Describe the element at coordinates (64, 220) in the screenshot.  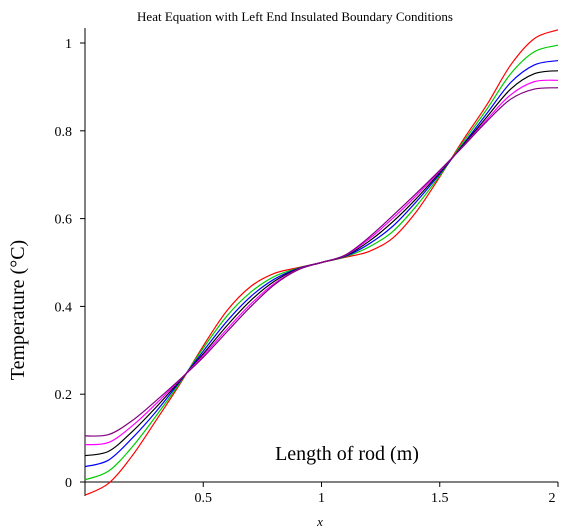
I see `y-tick-label: 0.6` at that location.